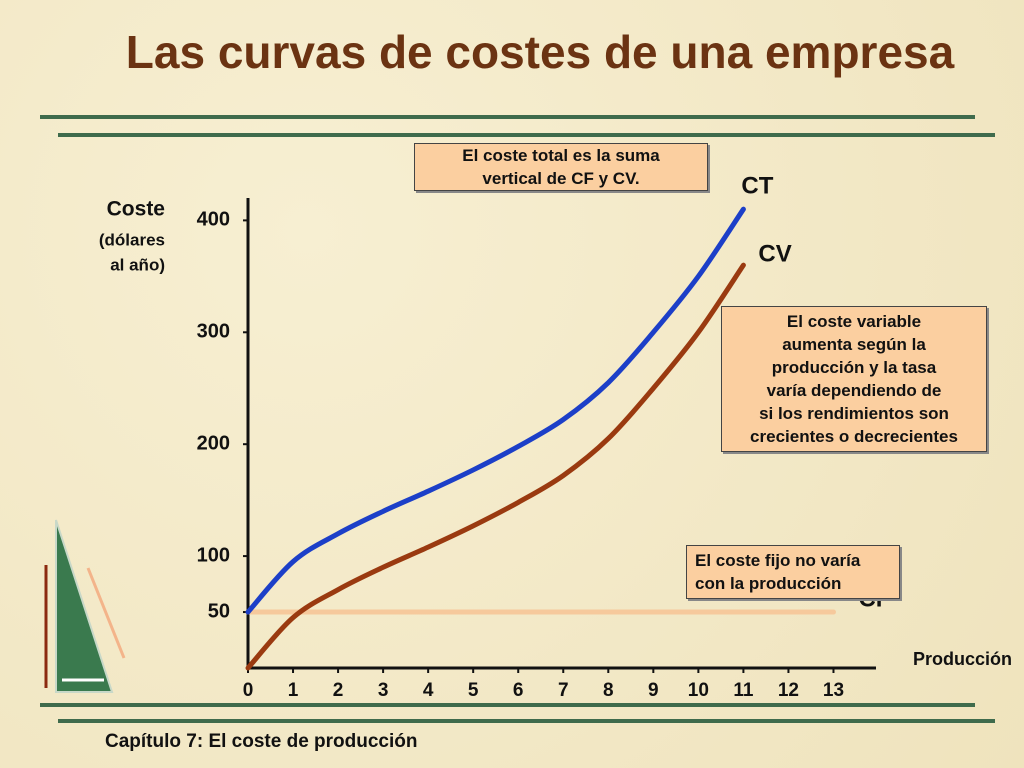  I want to click on y-label: (dólares, so click(132, 239).